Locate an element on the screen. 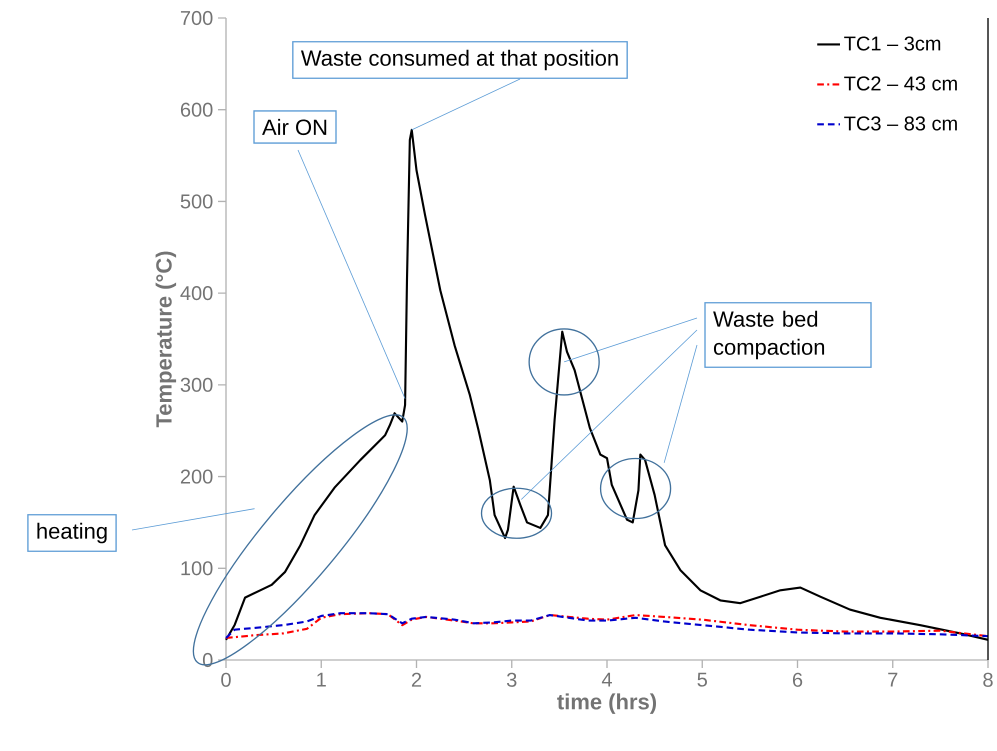  x-tick-label: 4 is located at coordinates (607, 679).